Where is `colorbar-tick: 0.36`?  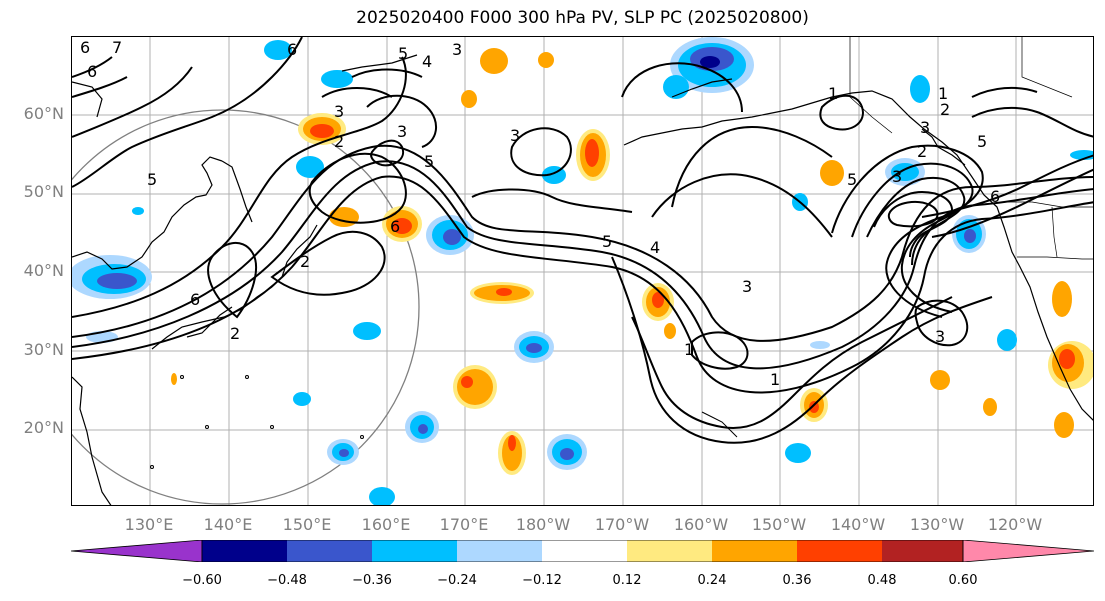
colorbar-tick: 0.36 is located at coordinates (797, 580).